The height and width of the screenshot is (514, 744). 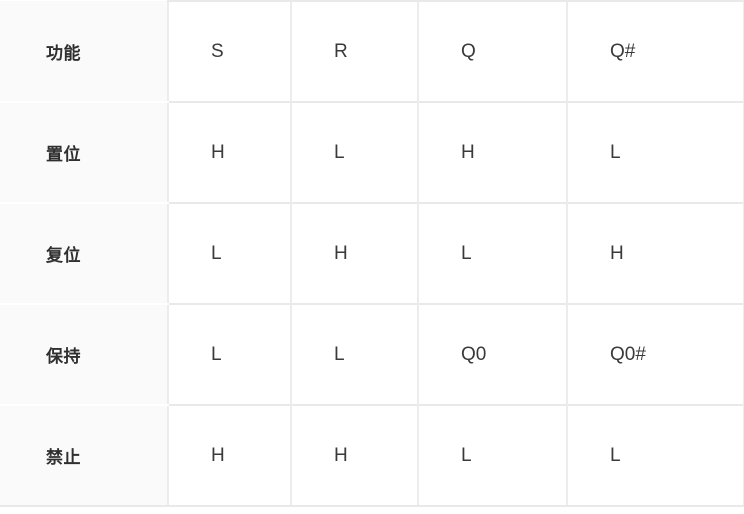 What do you see at coordinates (354, 51) in the screenshot?
I see `table-cell: R` at bounding box center [354, 51].